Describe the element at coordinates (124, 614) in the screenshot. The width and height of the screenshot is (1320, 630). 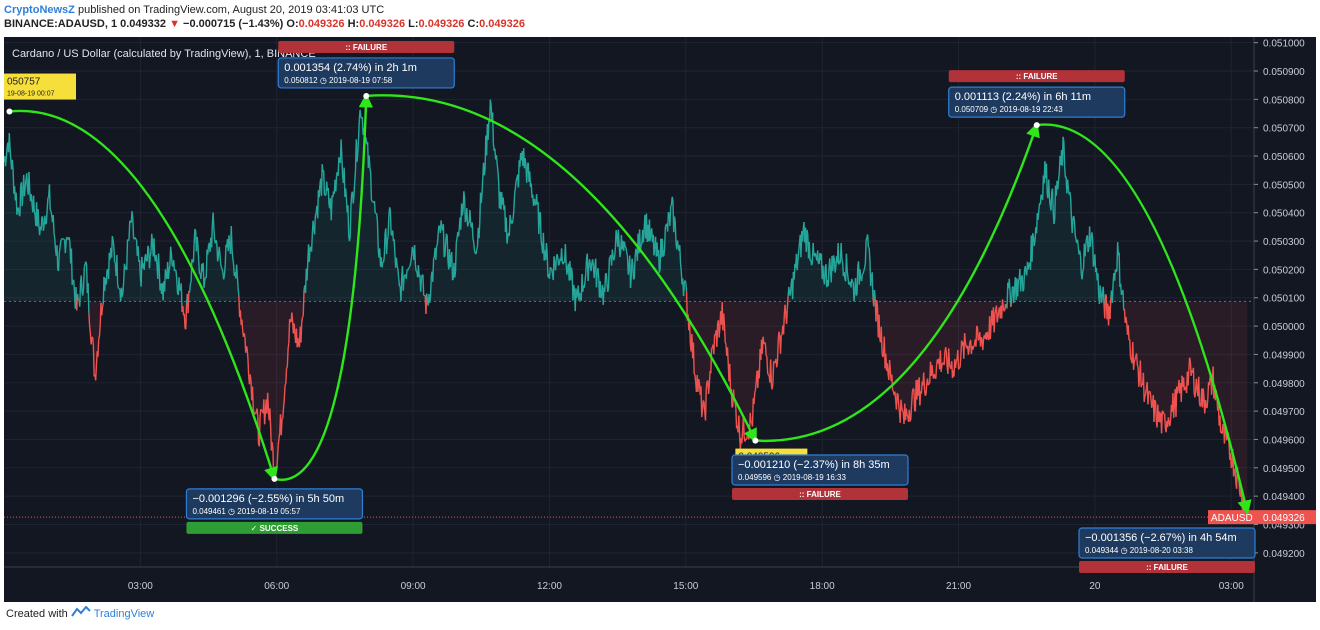
I see `tradingview-link: TradingView` at that location.